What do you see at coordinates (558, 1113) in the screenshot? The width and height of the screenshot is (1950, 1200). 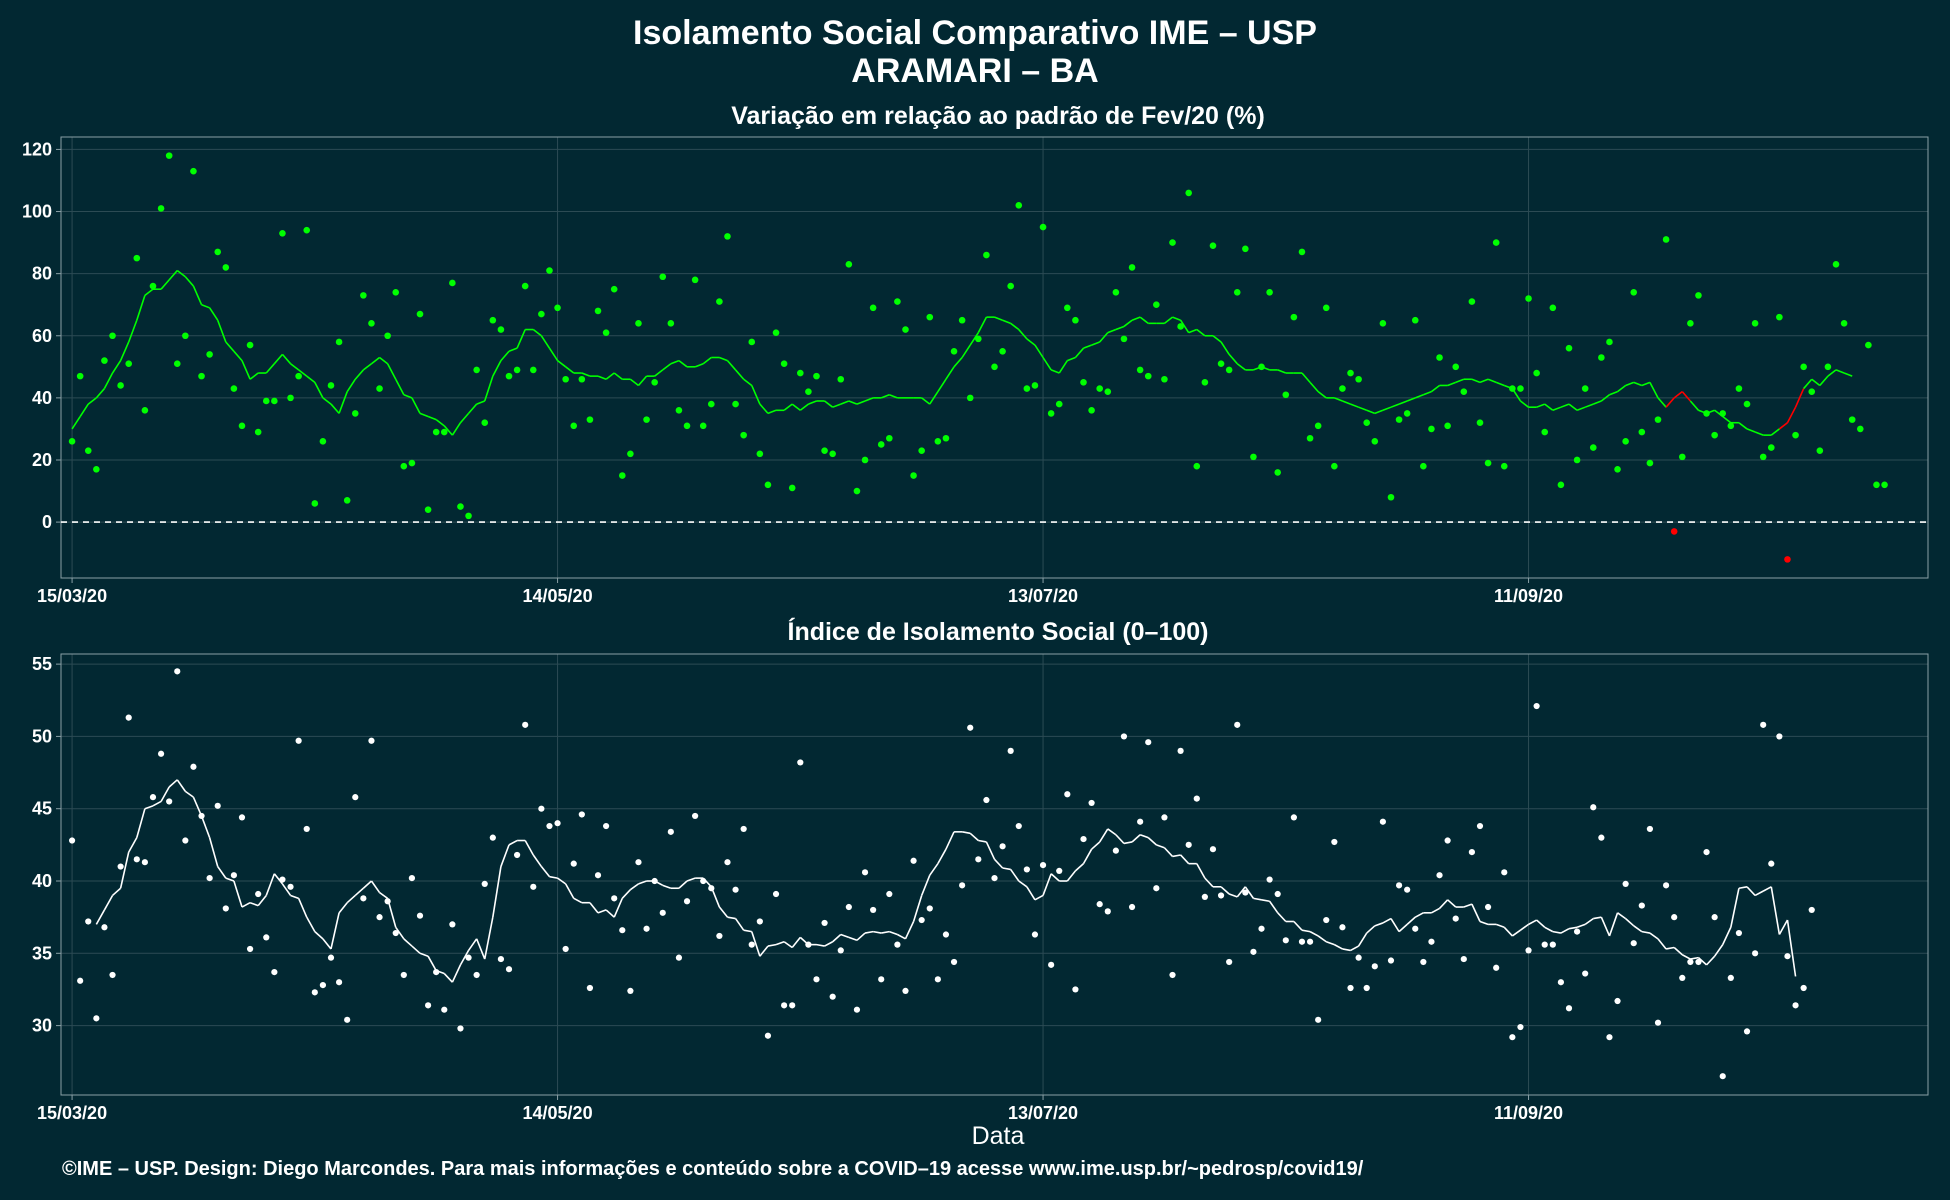 I see `index-xtick-label-1: 14/05/20` at bounding box center [558, 1113].